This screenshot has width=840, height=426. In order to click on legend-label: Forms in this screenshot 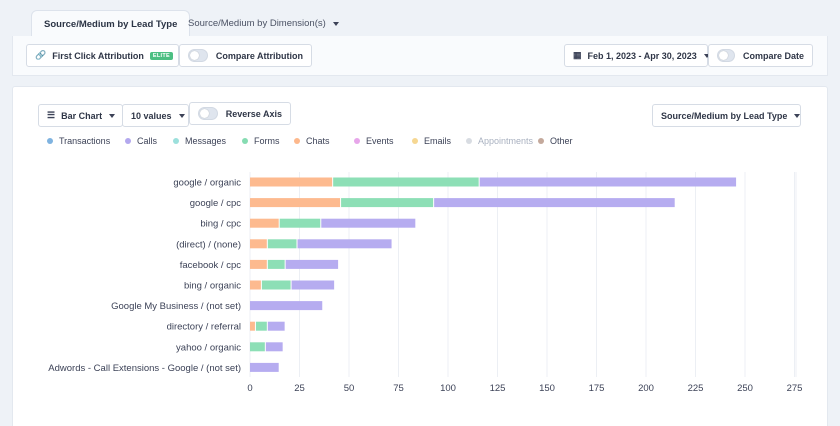, I will do `click(267, 141)`.